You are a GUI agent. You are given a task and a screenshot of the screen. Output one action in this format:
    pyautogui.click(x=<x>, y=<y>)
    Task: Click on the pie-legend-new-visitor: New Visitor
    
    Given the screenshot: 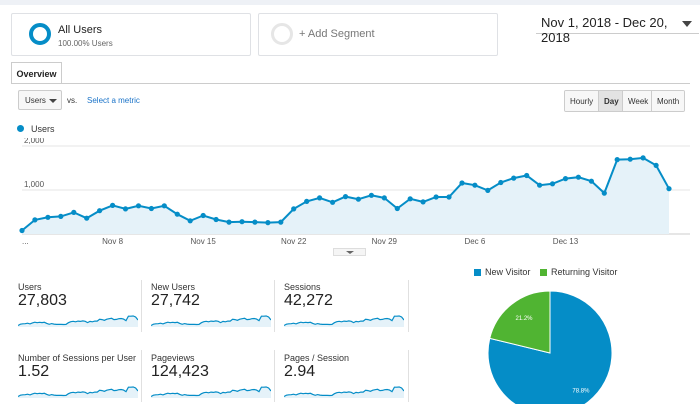 What is the action you would take?
    pyautogui.click(x=502, y=272)
    